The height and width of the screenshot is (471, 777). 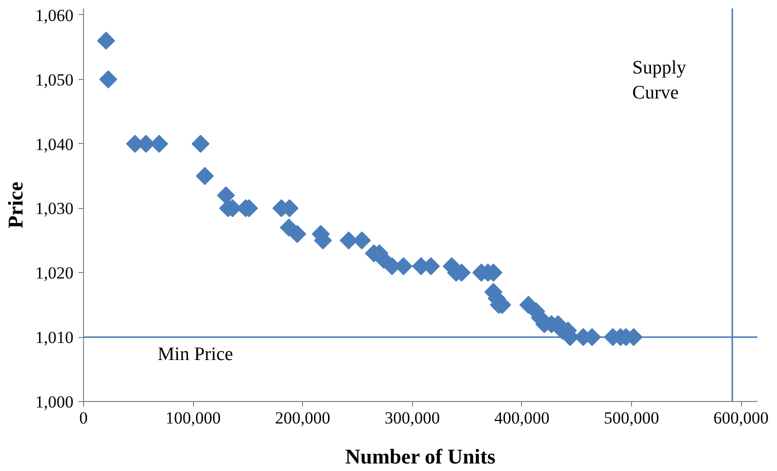 What do you see at coordinates (196, 355) in the screenshot?
I see `ref-line-label: Min Price` at bounding box center [196, 355].